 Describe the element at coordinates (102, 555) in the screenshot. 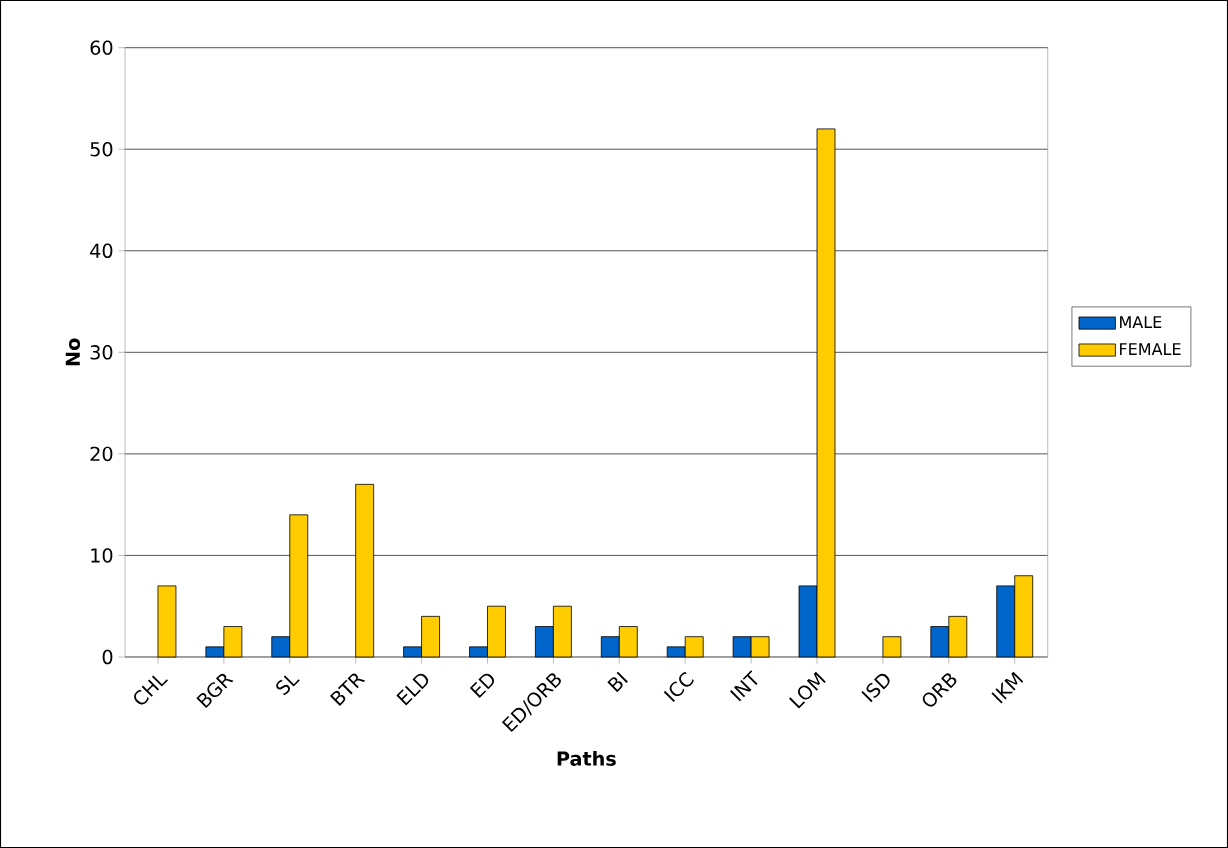

I see `y-tick-label: 10` at that location.